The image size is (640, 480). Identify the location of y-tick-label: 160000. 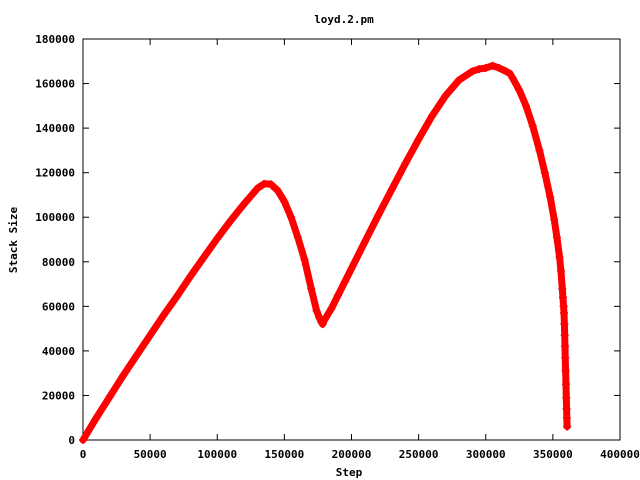
(55, 84).